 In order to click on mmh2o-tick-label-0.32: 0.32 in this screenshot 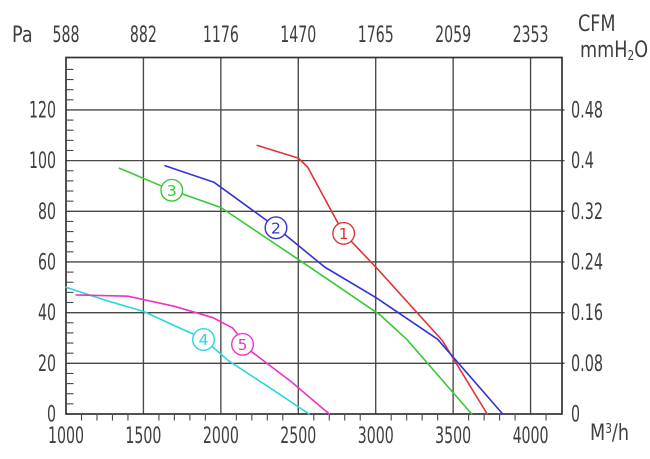, I will do `click(587, 212)`.